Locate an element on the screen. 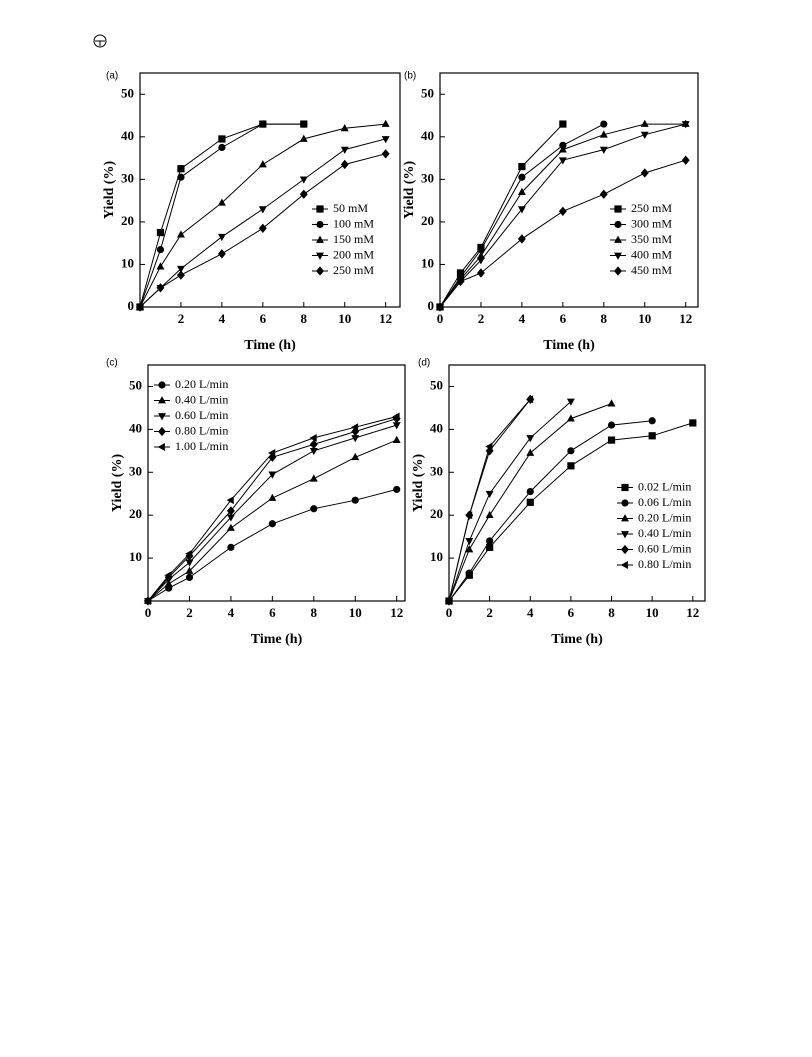  legend-label: 0.60 L/min is located at coordinates (664, 548).